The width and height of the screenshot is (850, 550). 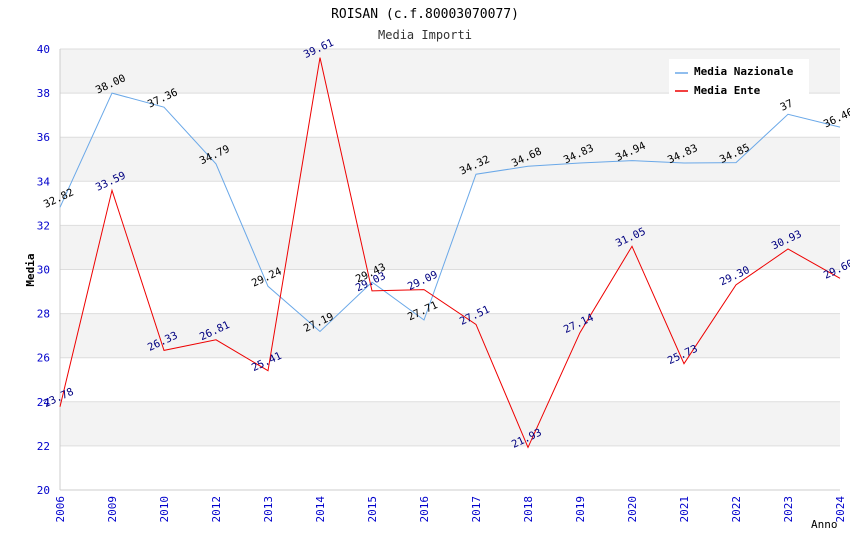 What do you see at coordinates (30, 269) in the screenshot?
I see `y-axis-label: Media` at bounding box center [30, 269].